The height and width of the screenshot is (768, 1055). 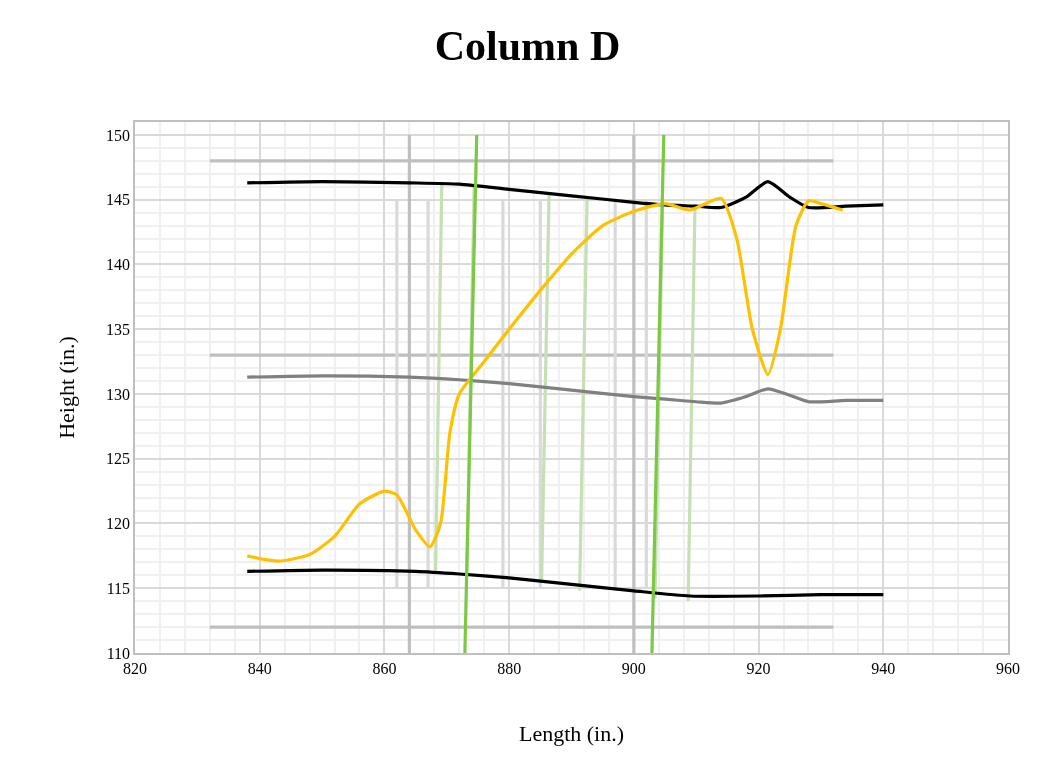 What do you see at coordinates (571, 734) in the screenshot?
I see `x-axis-title: Length (in.)` at bounding box center [571, 734].